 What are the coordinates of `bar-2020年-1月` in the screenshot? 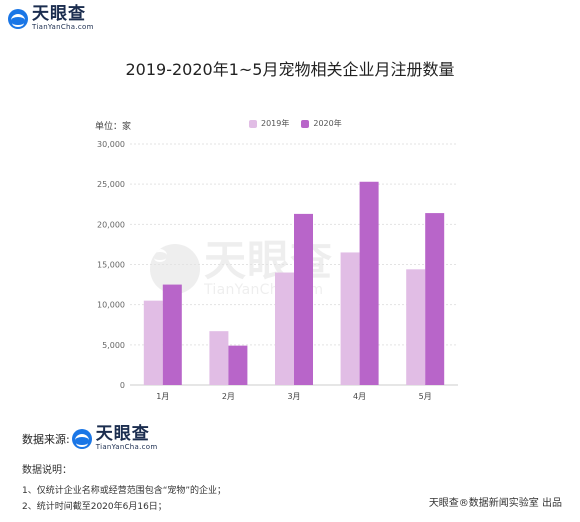 It's located at (172, 334).